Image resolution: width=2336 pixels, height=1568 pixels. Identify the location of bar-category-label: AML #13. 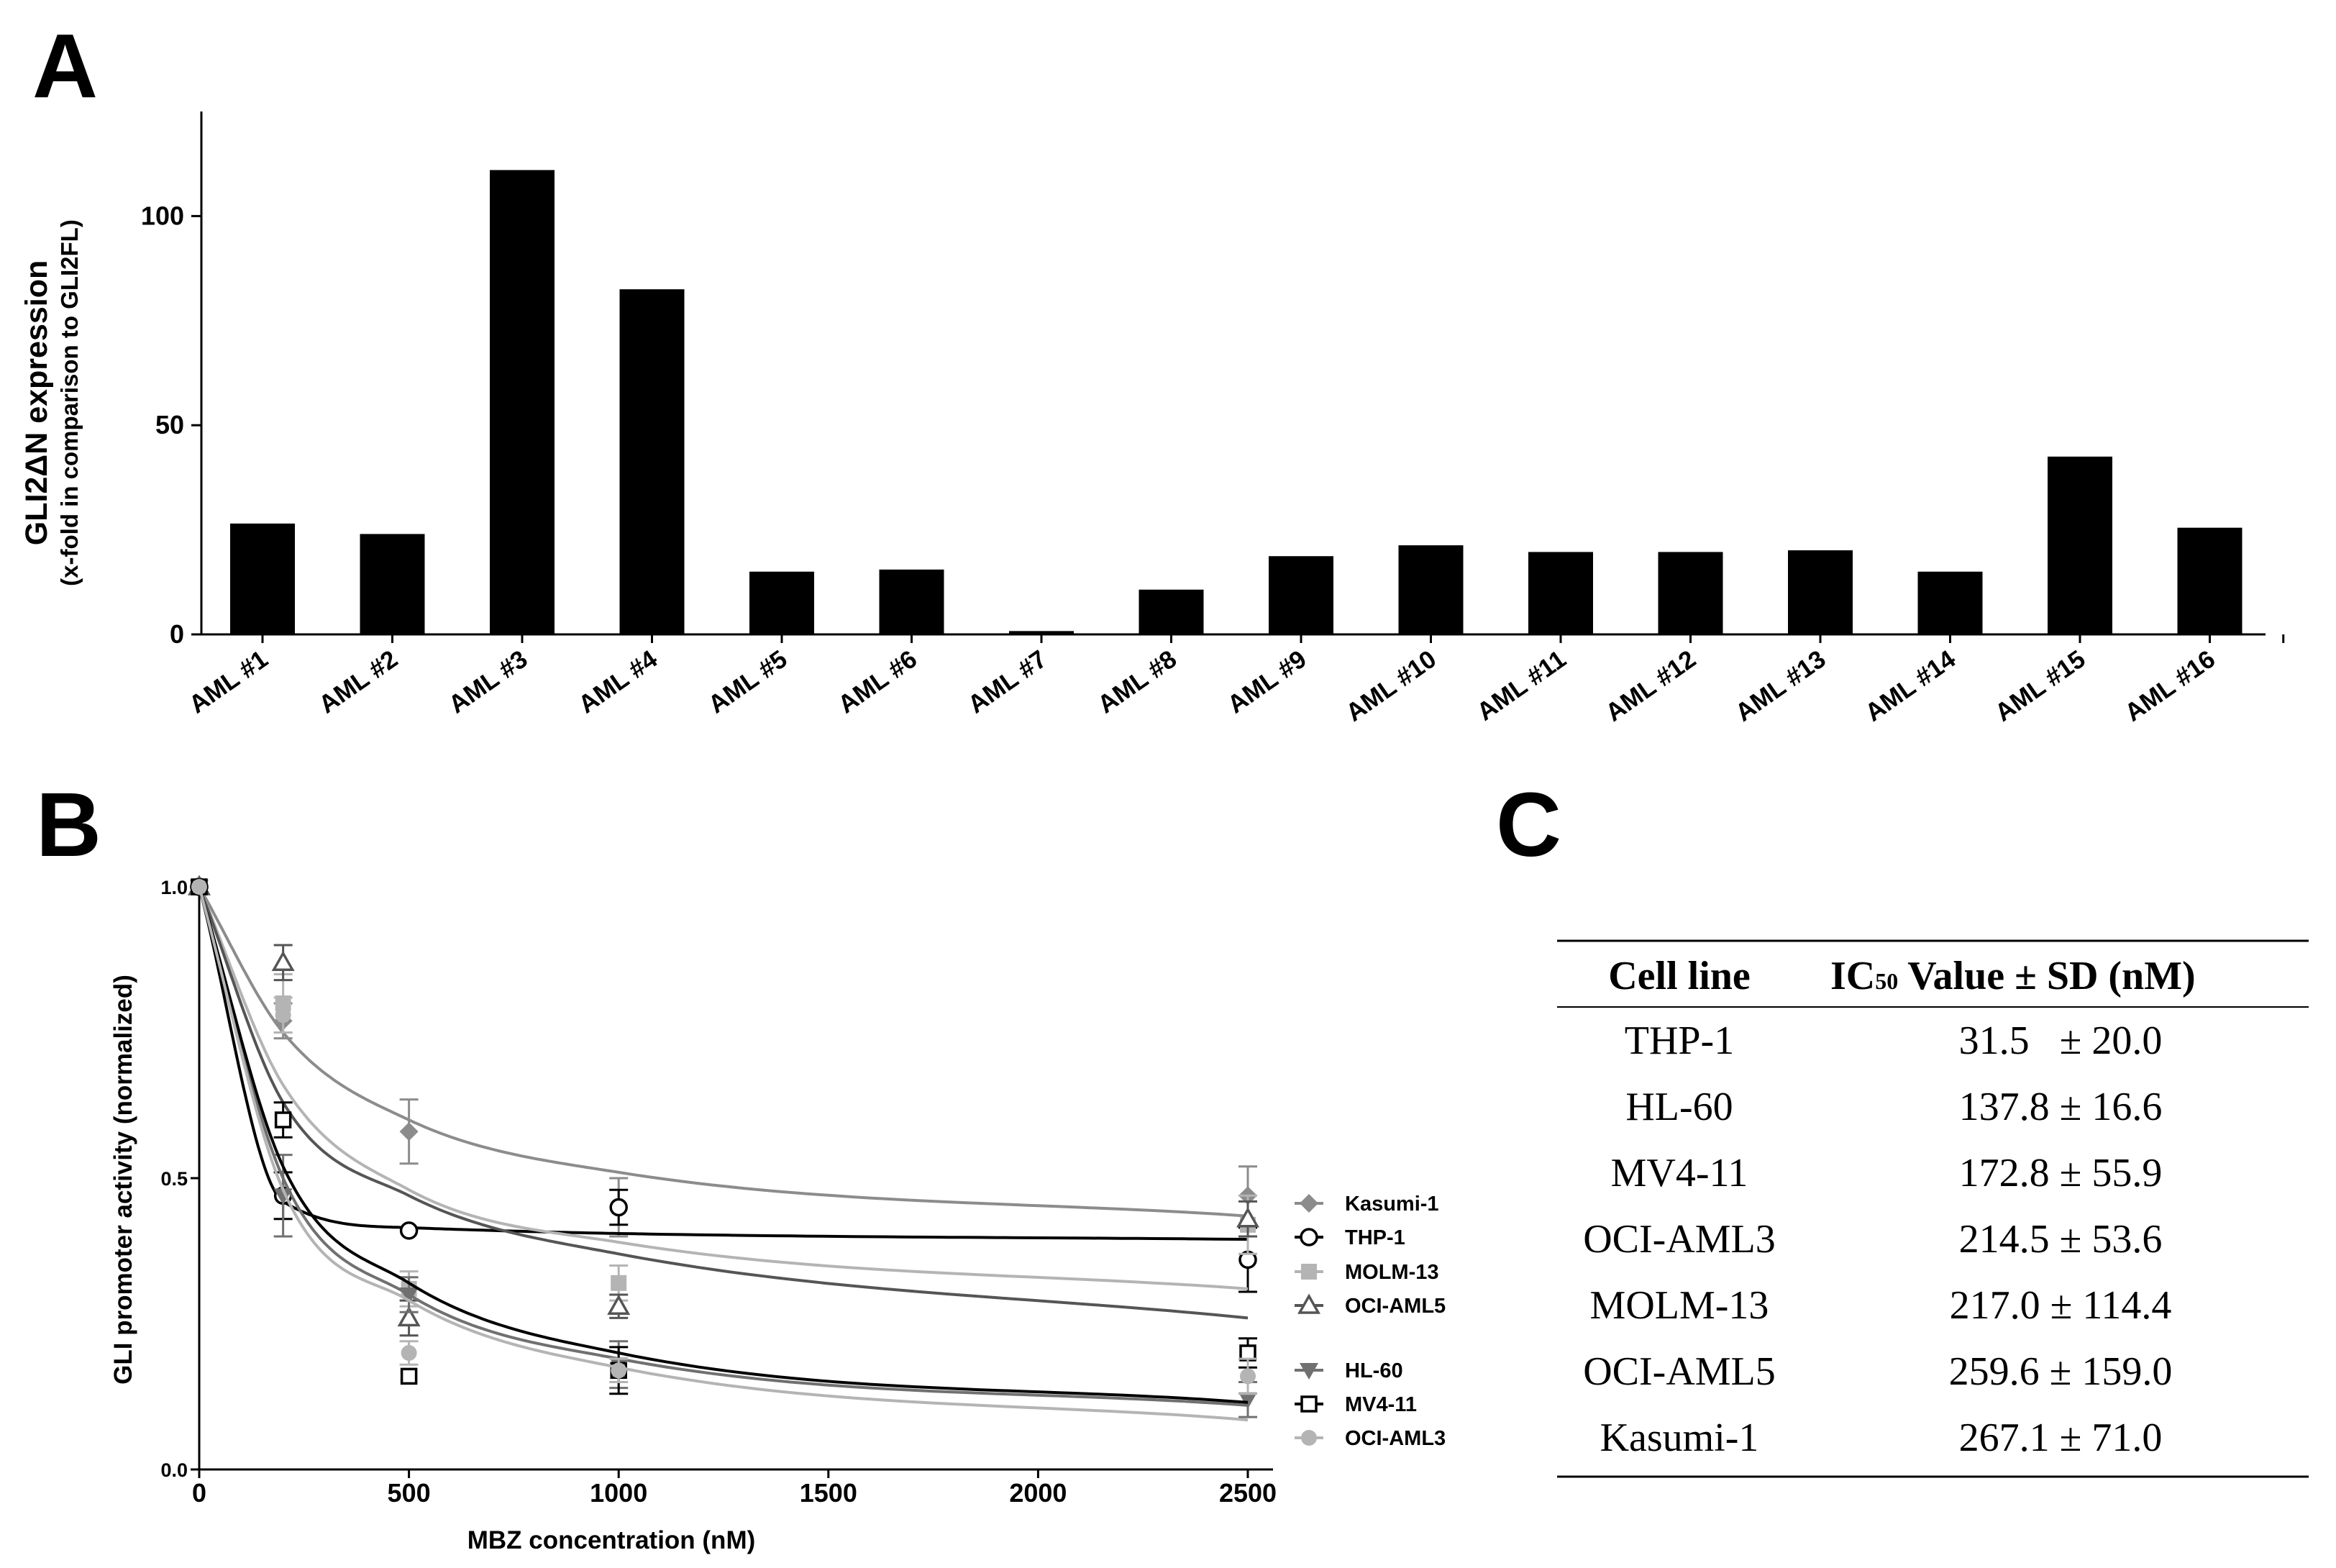
(1780, 686).